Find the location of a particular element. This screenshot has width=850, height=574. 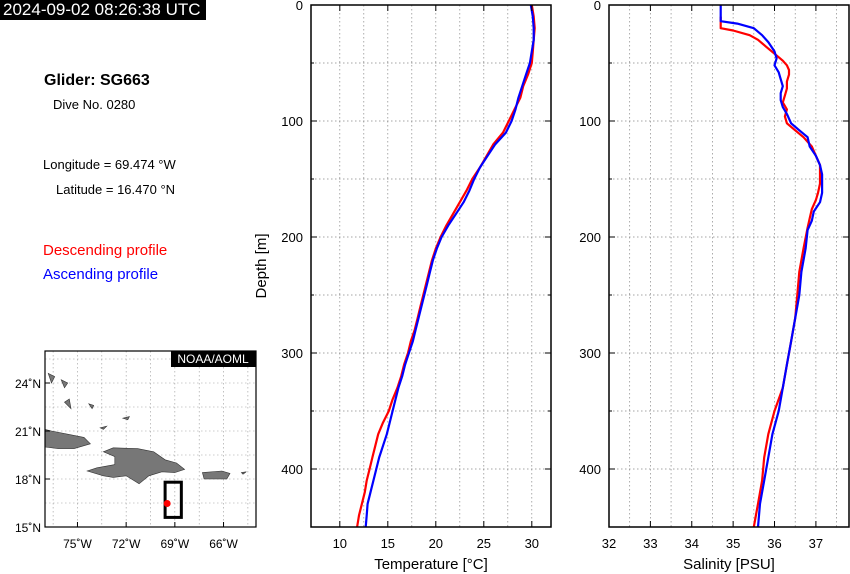

map-credit-background is located at coordinates (213, 359).